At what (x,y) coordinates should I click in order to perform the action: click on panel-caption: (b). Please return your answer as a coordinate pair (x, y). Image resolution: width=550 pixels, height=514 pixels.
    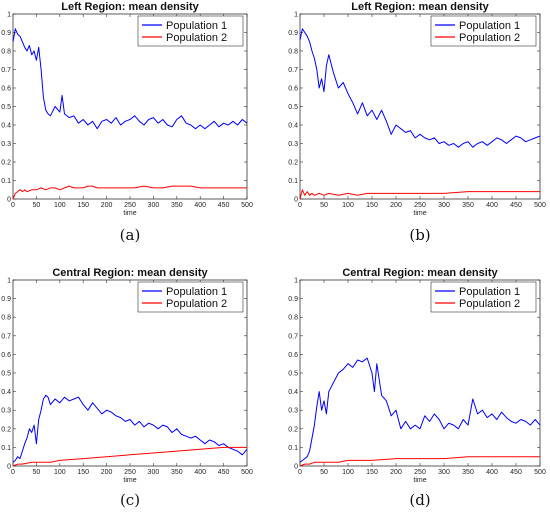
    Looking at the image, I should click on (419, 235).